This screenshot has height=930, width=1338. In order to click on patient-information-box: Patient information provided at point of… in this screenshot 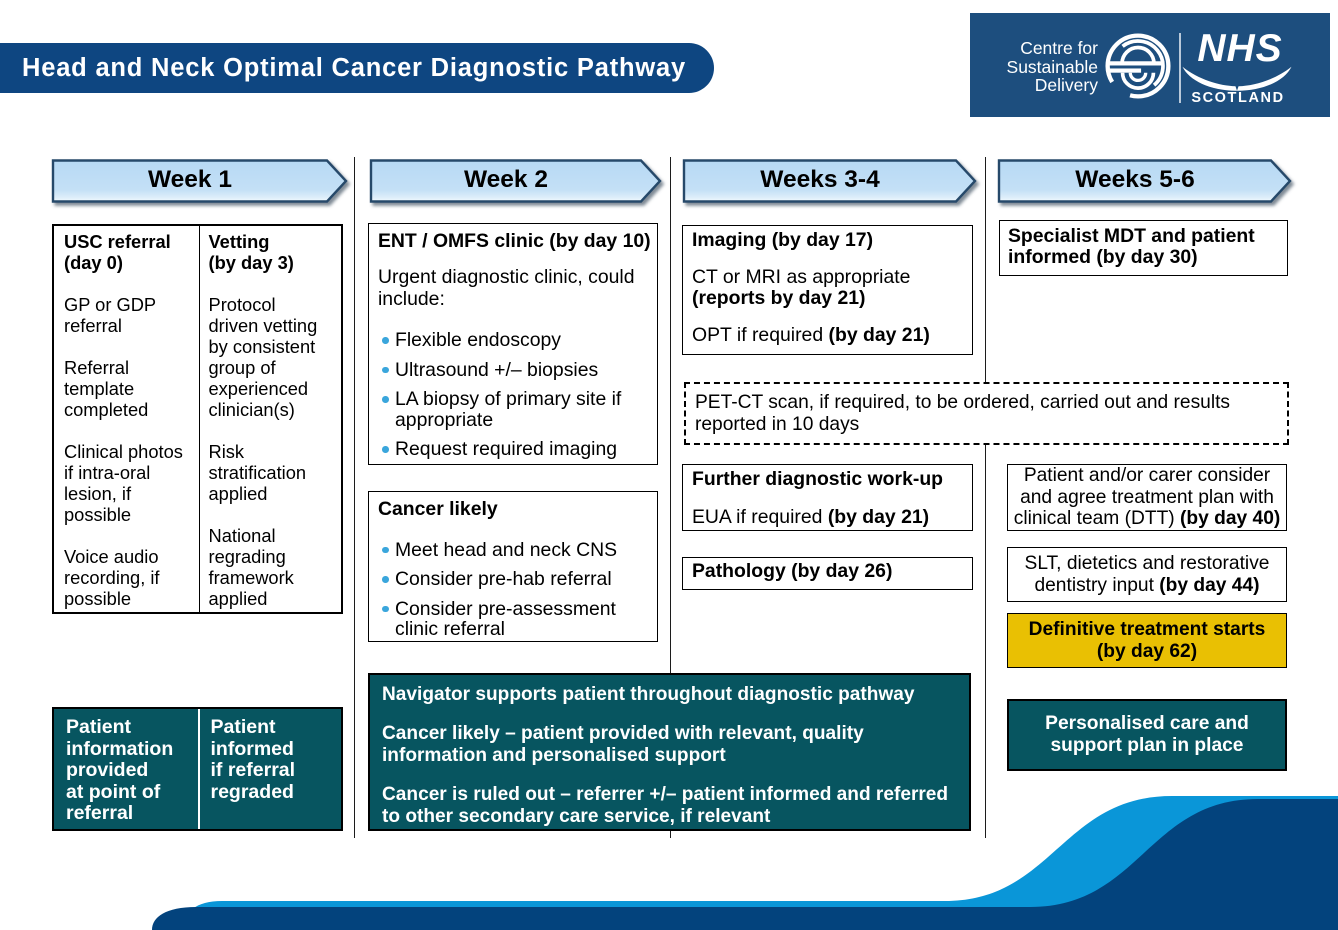, I will do `click(197, 769)`.